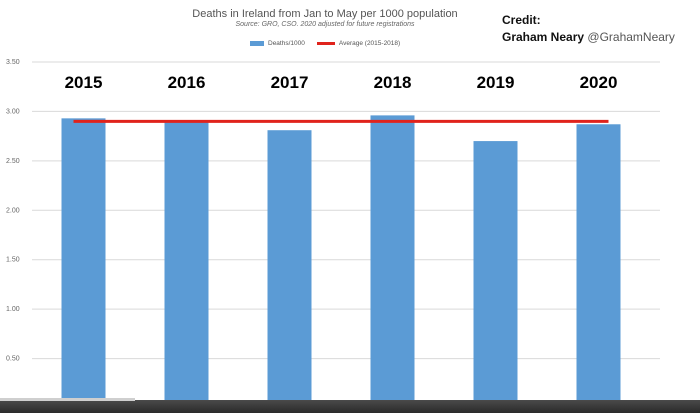  What do you see at coordinates (631, 37) in the screenshot?
I see `credit-handle: @GrahamNeary` at bounding box center [631, 37].